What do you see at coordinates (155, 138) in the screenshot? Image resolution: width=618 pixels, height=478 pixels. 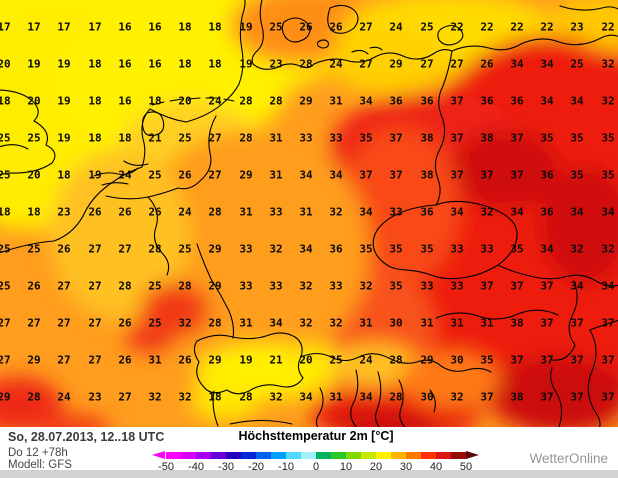 I see `temp-value: 21` at bounding box center [155, 138].